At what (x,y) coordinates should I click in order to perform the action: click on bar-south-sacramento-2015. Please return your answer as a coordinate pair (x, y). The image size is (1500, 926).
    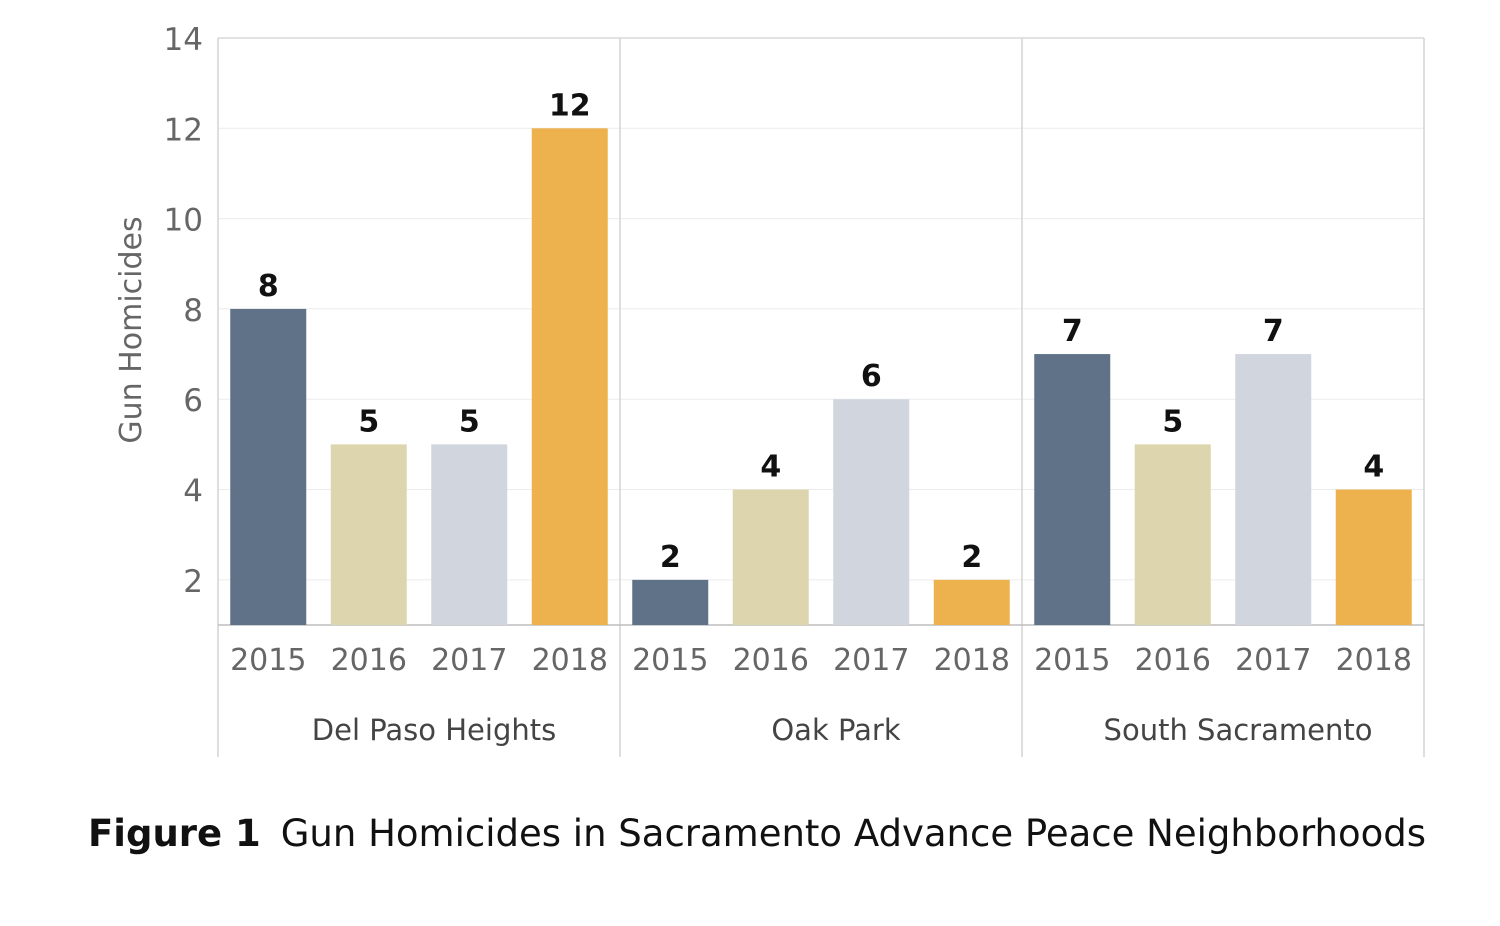
    Looking at the image, I should click on (1072, 489).